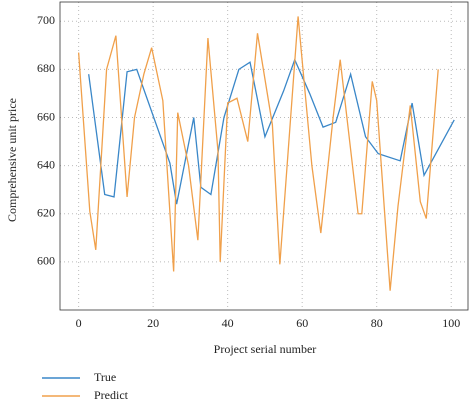 This screenshot has height=403, width=474. What do you see at coordinates (265, 349) in the screenshot?
I see `x-axis-label: Project serial number` at bounding box center [265, 349].